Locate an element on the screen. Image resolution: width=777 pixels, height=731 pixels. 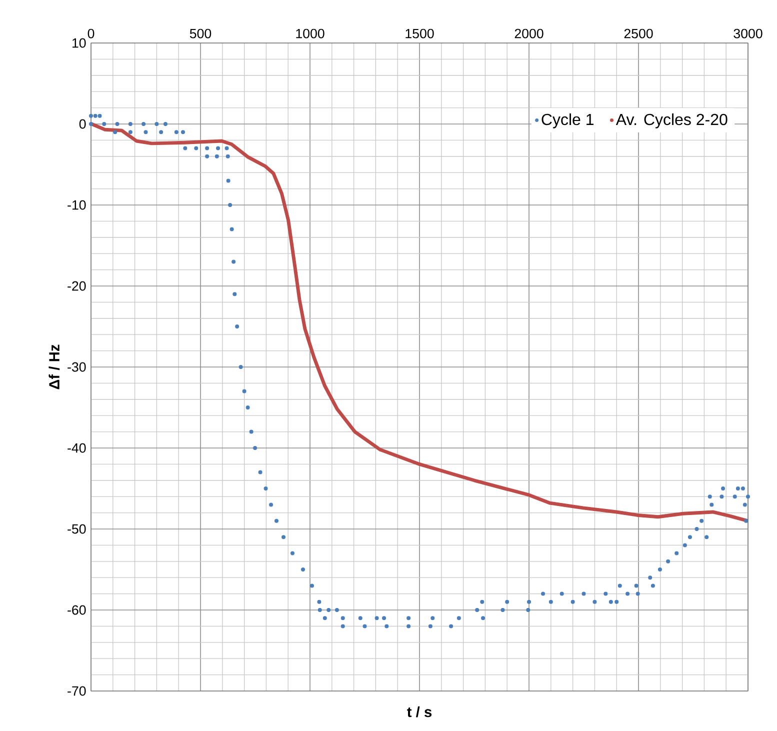
y-tick-label: -50 is located at coordinates (77, 529).